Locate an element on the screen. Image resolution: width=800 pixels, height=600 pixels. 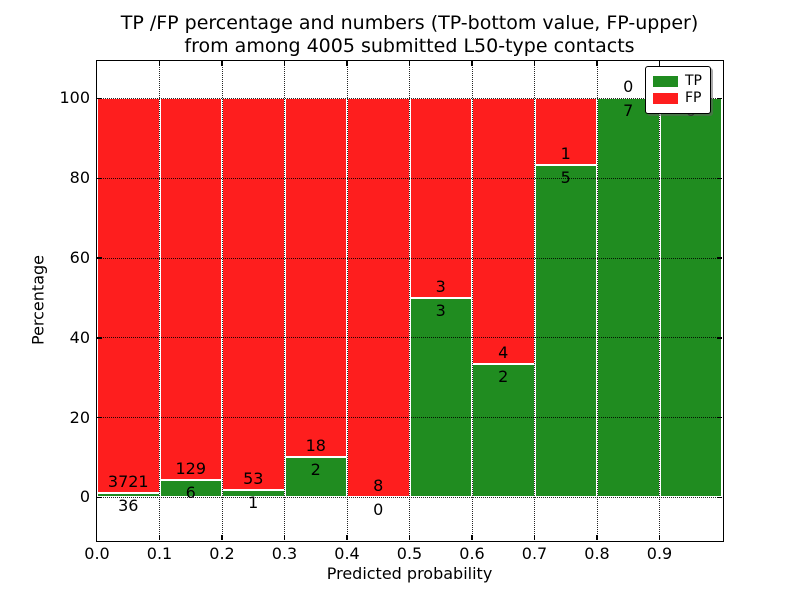
fp-count-label: 4 is located at coordinates (503, 353).